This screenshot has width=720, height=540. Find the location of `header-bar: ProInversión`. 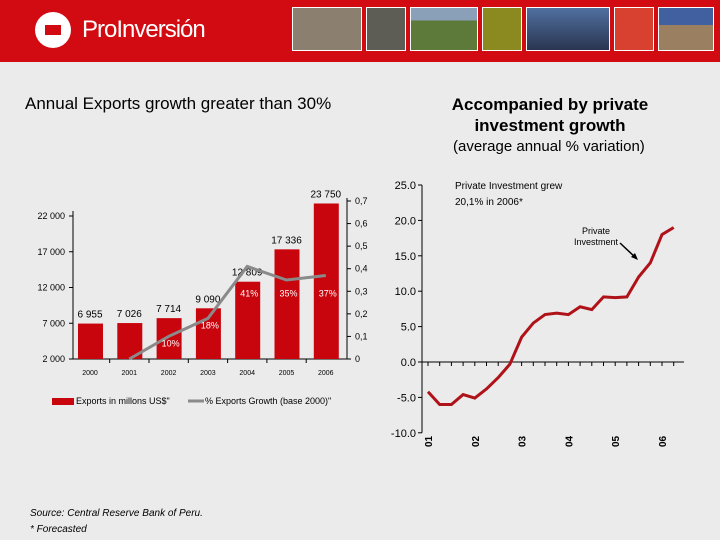

header-bar: ProInversión is located at coordinates (360, 31).